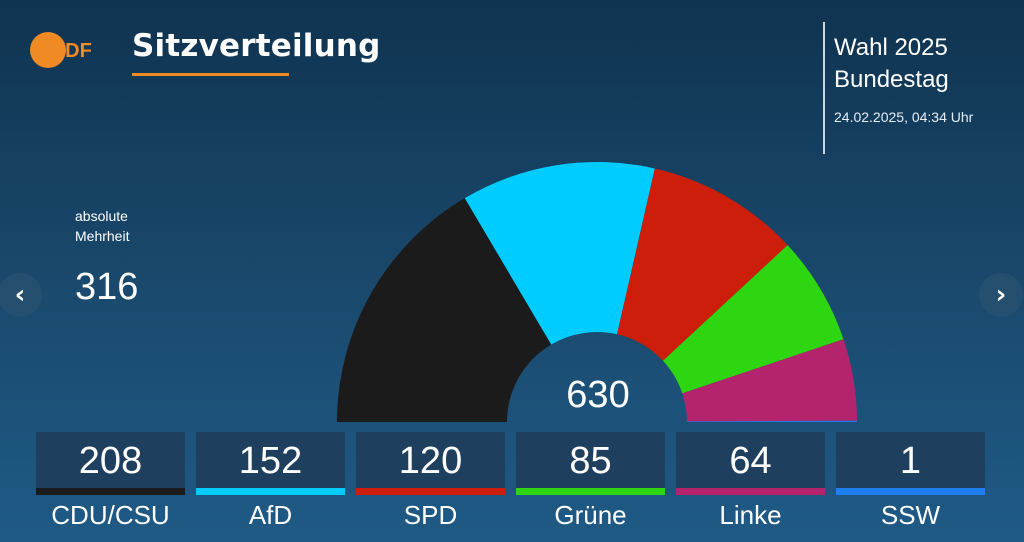 Image resolution: width=1024 pixels, height=542 pixels. I want to click on majority-label-line1: absolute, so click(101, 216).